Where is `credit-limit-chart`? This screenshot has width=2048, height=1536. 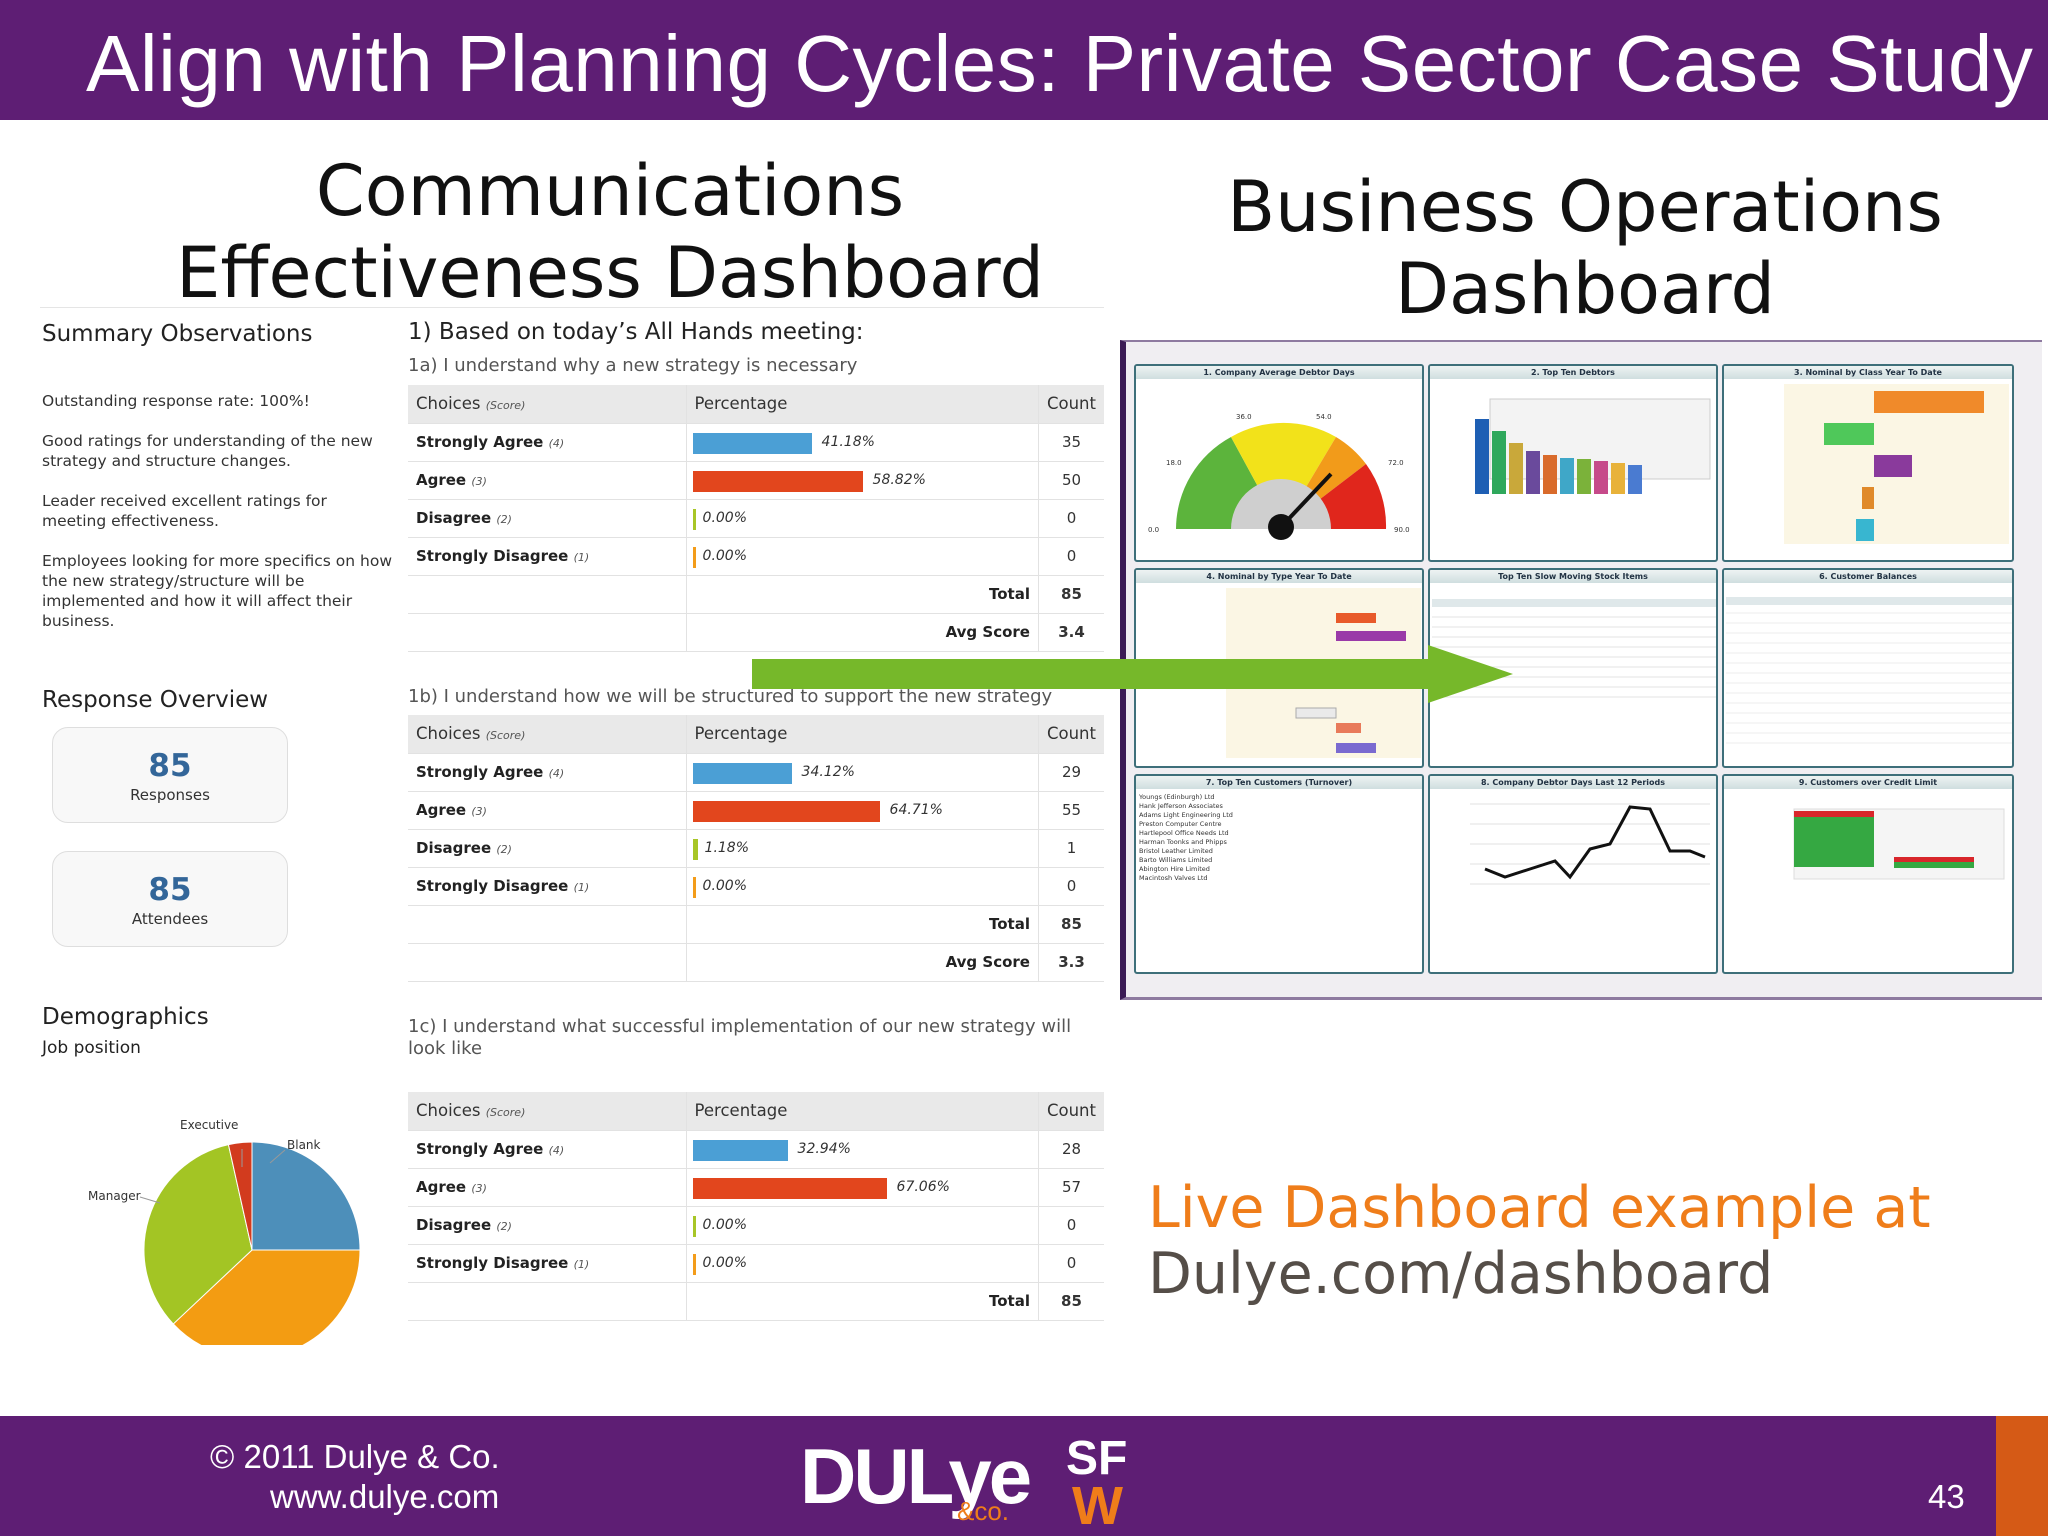 credit-limit-chart is located at coordinates (1899, 844).